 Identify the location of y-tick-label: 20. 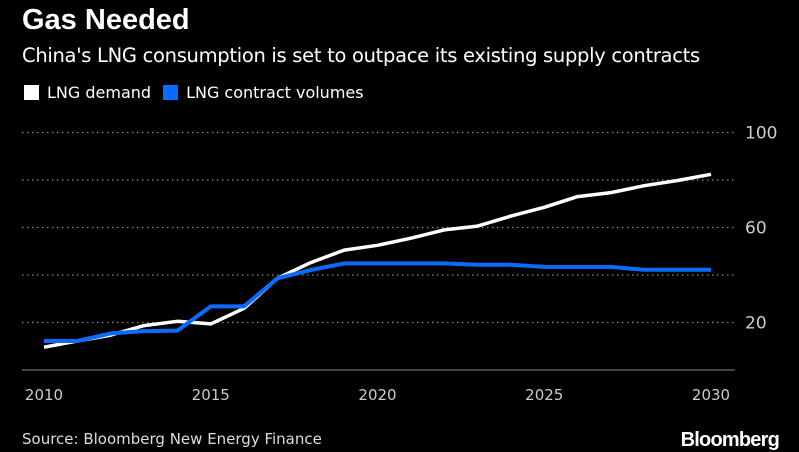
(756, 324).